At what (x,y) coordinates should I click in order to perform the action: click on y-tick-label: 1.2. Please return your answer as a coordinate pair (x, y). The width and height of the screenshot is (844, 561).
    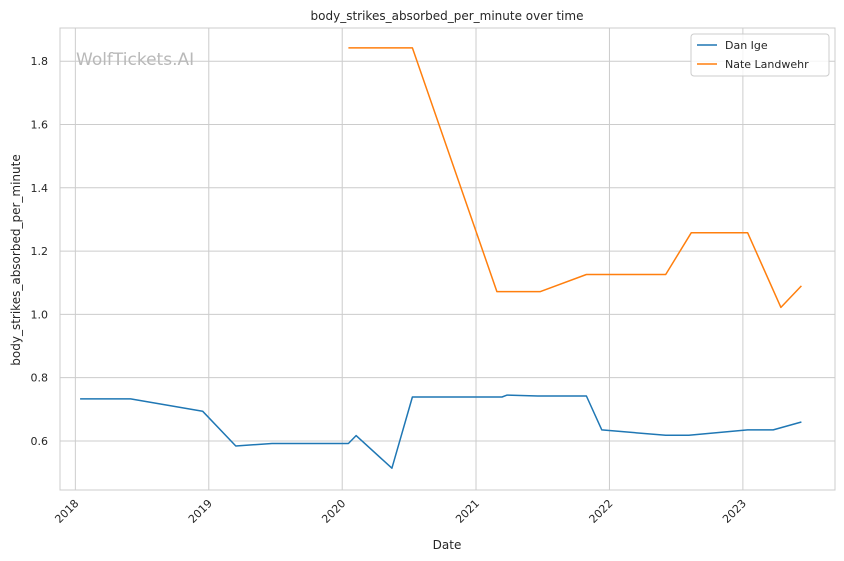
    Looking at the image, I should click on (40, 251).